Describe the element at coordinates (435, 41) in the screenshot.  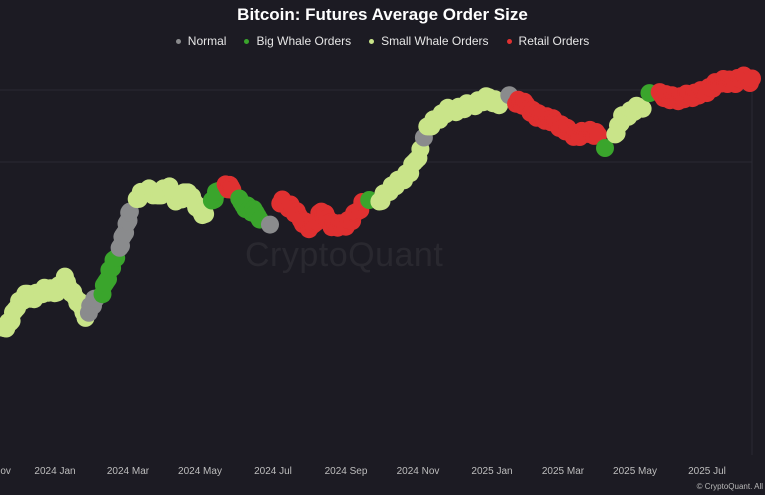
I see `legend-label-small-whale: Small Whale Orders` at that location.